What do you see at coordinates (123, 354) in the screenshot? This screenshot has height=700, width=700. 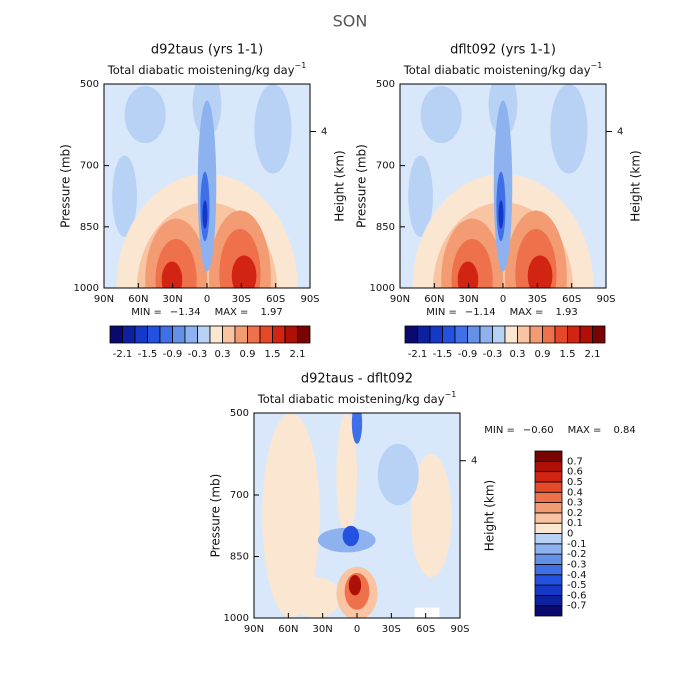 I see `colorbar-label: -2.1` at bounding box center [123, 354].